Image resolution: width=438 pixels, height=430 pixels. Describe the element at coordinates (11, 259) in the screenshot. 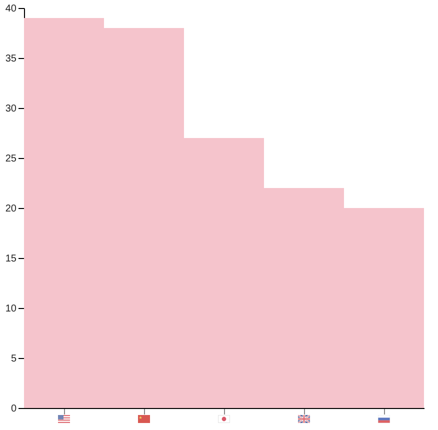

I see `y-tick-label: 15` at that location.